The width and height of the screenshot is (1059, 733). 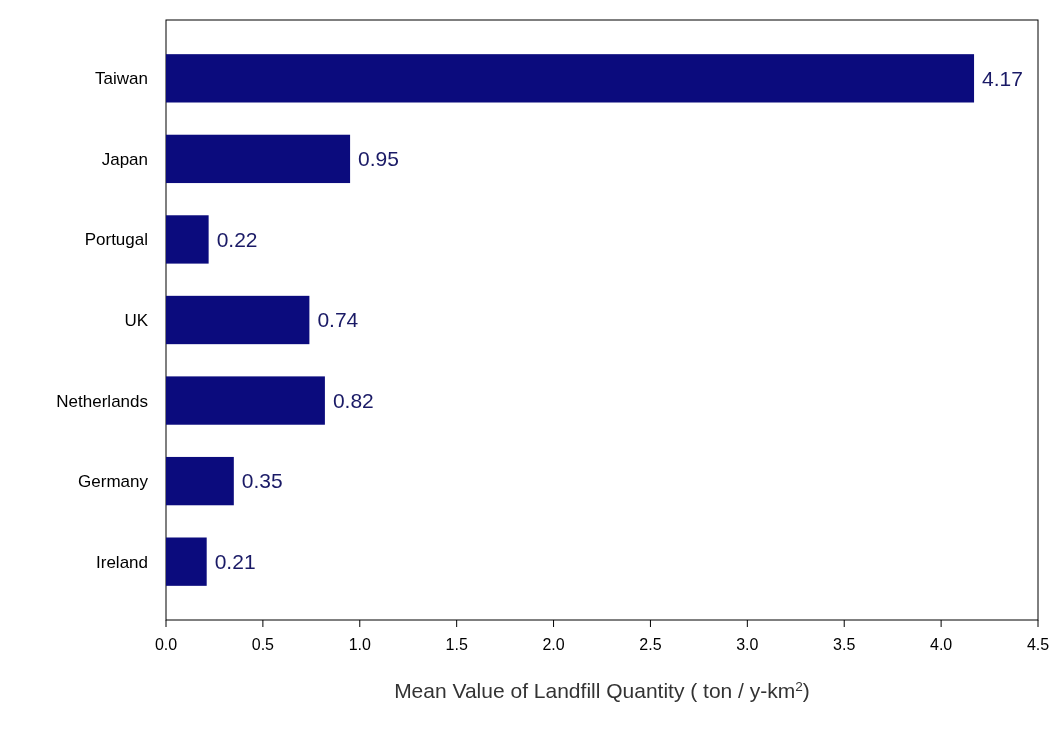 I want to click on y-tick-label: Taiwan, so click(x=121, y=79).